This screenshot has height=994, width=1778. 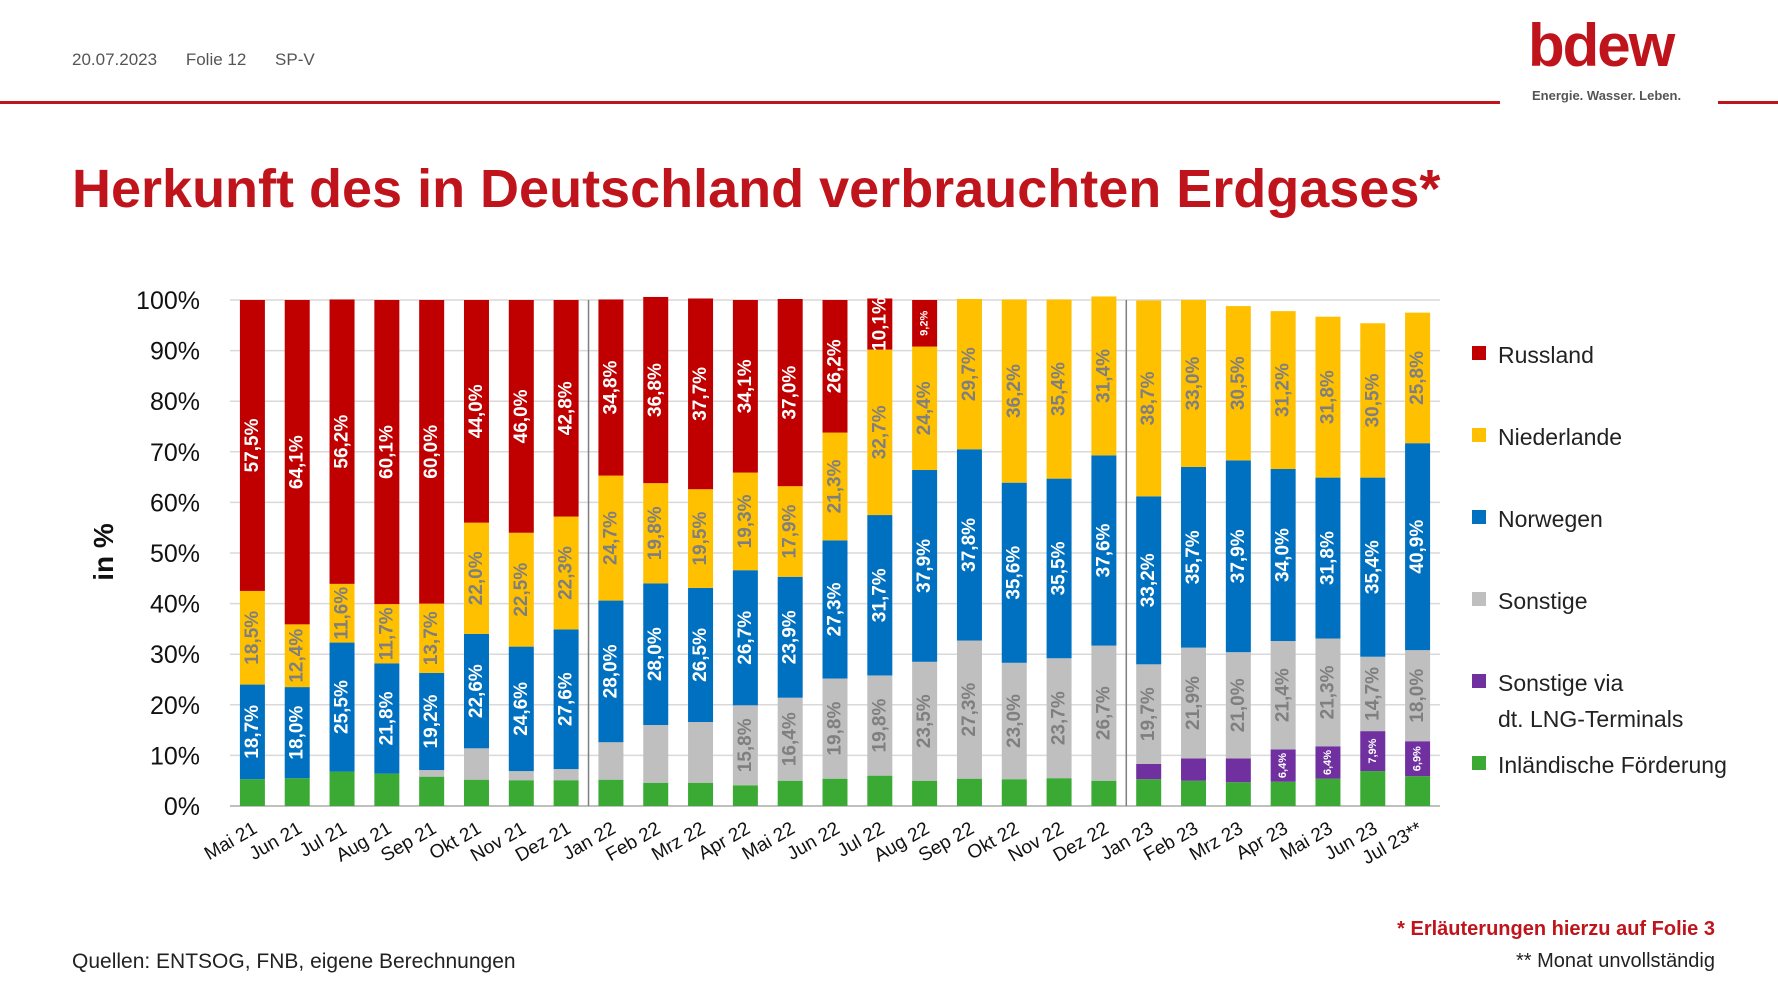 I want to click on bar-data-label: 35,4%, so click(x=1372, y=567).